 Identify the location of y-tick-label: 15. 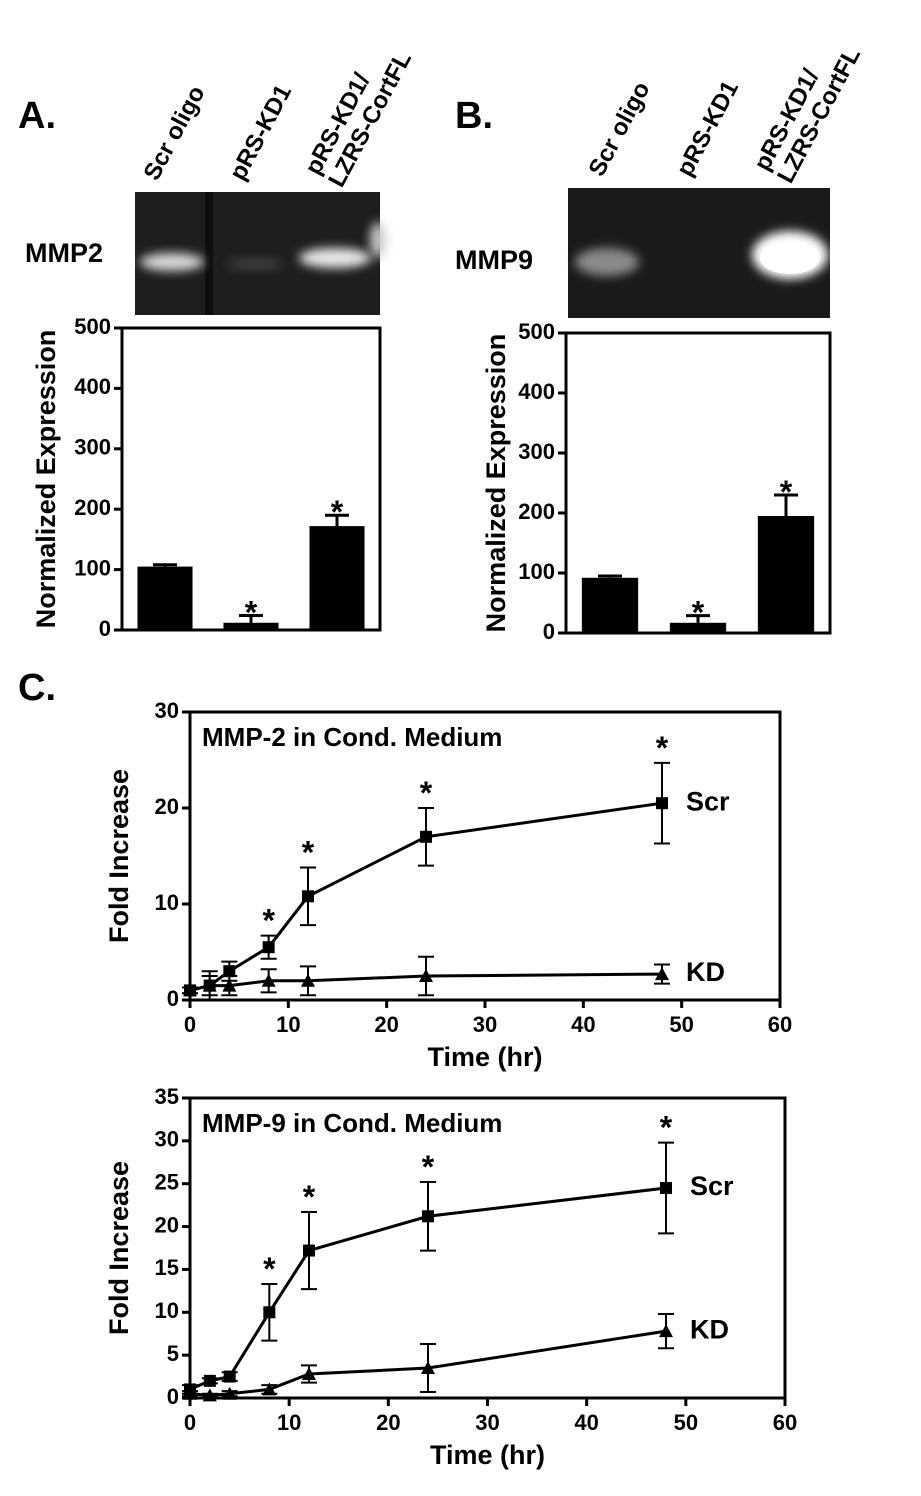
(167, 1267).